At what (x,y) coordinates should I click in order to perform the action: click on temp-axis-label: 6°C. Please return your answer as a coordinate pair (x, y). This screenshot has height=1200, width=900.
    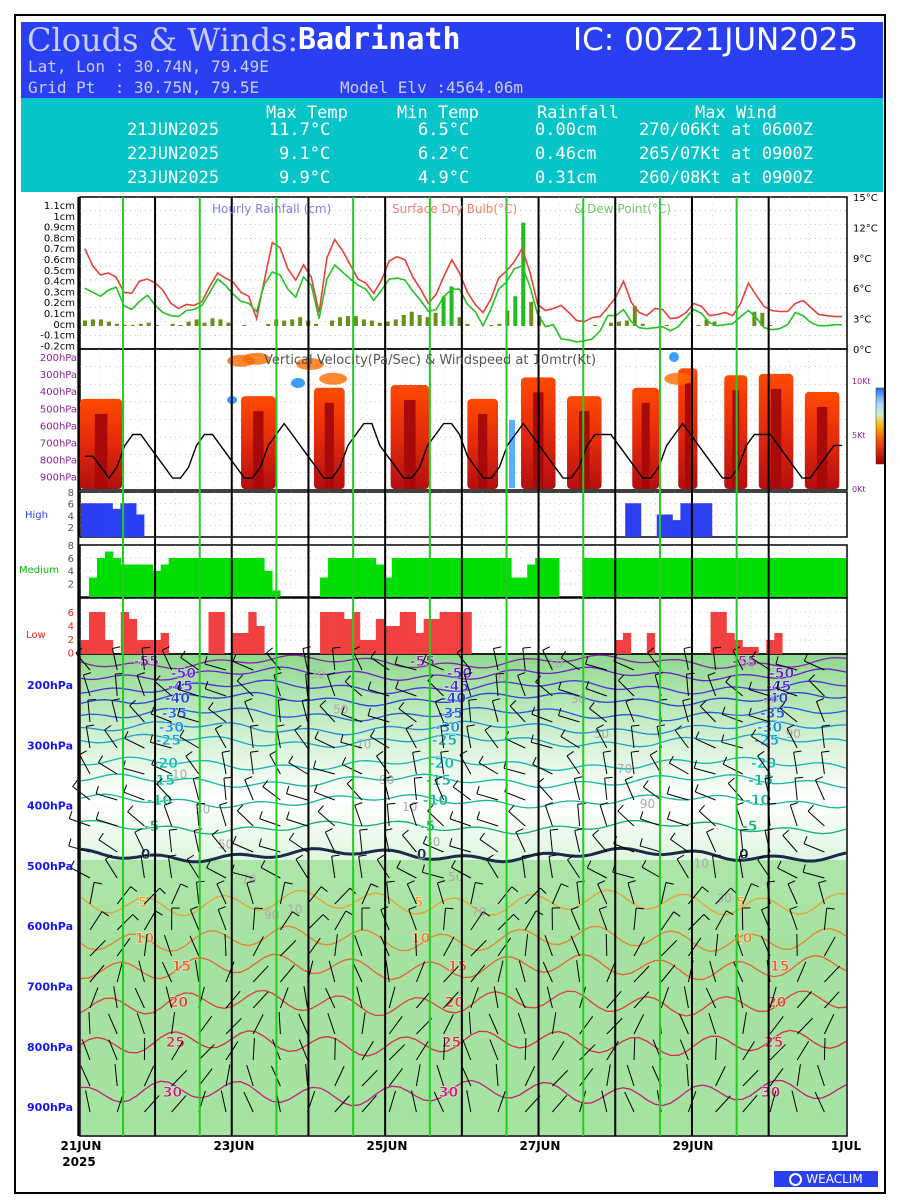
    Looking at the image, I should click on (862, 289).